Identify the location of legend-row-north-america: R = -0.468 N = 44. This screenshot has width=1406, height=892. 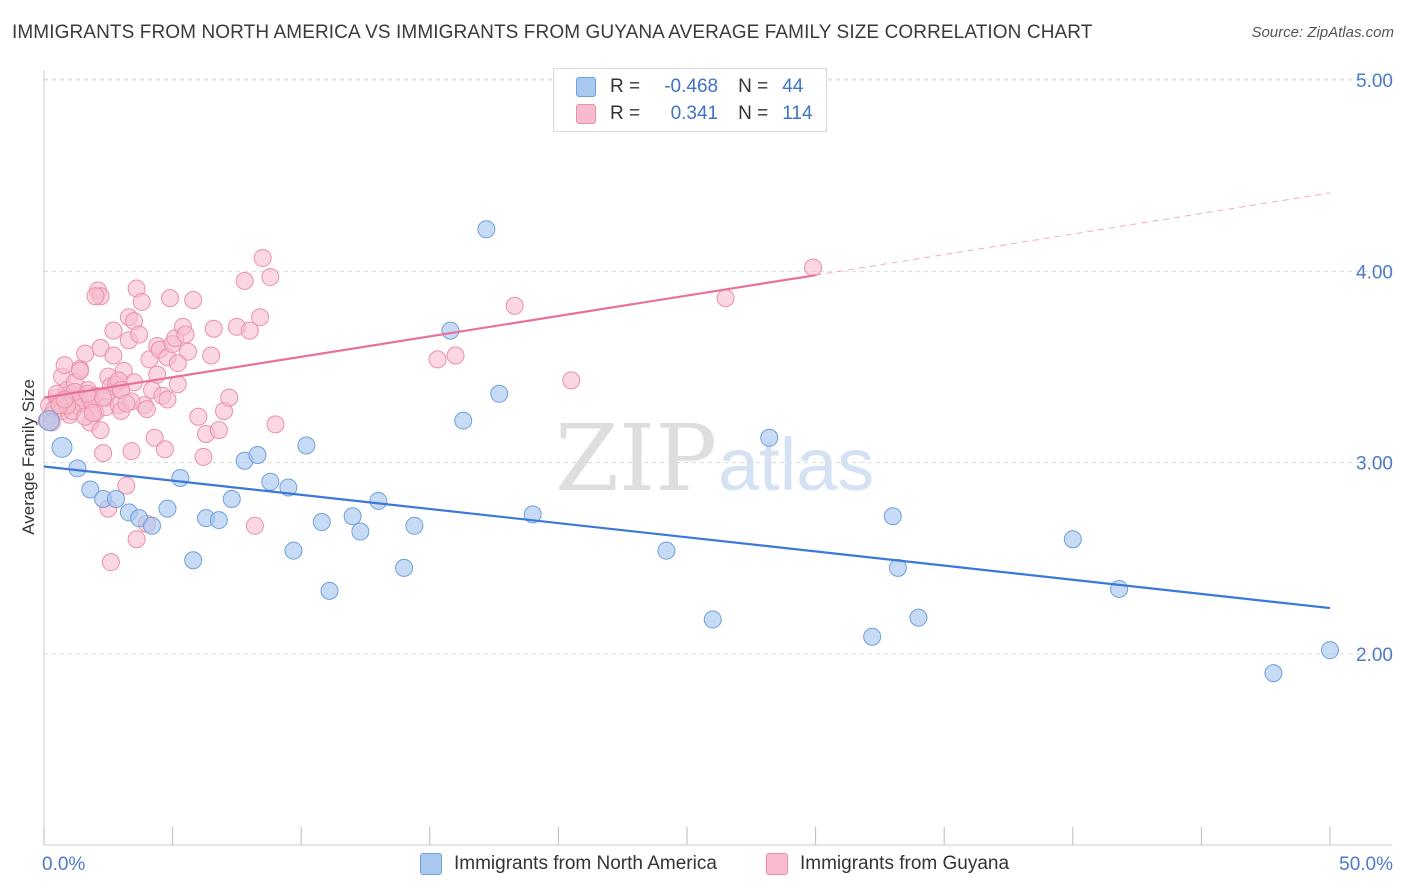
(689, 87).